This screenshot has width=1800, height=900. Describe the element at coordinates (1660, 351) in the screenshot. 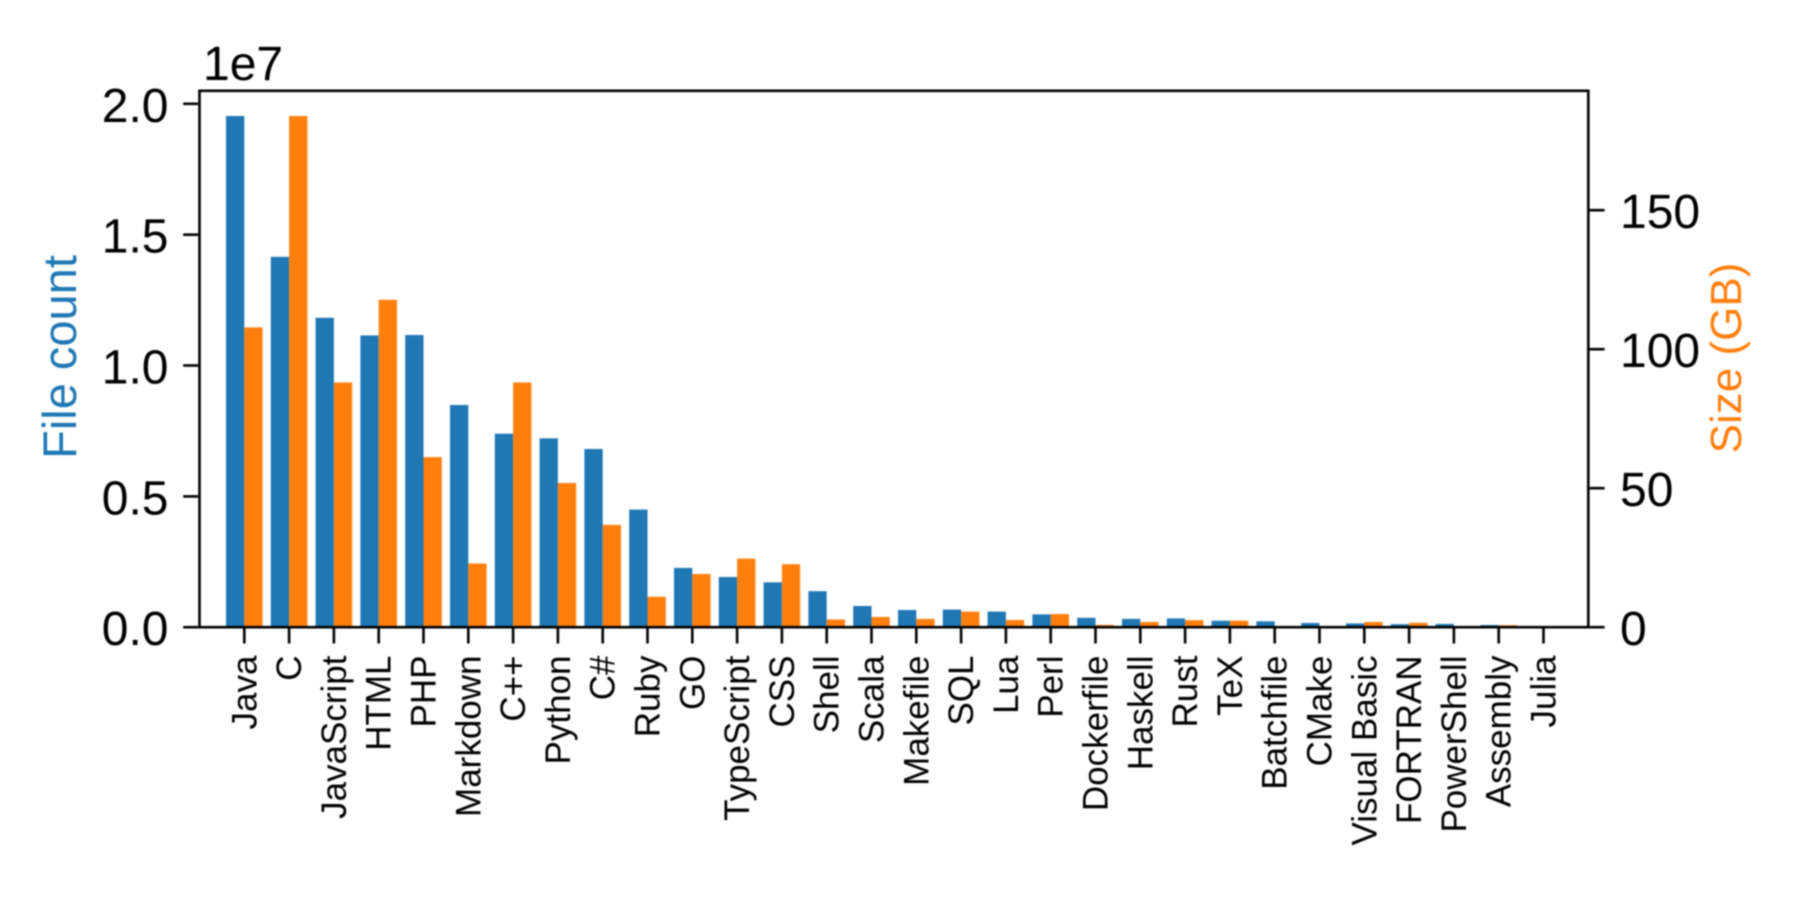

I see `svg-text: 100` at that location.